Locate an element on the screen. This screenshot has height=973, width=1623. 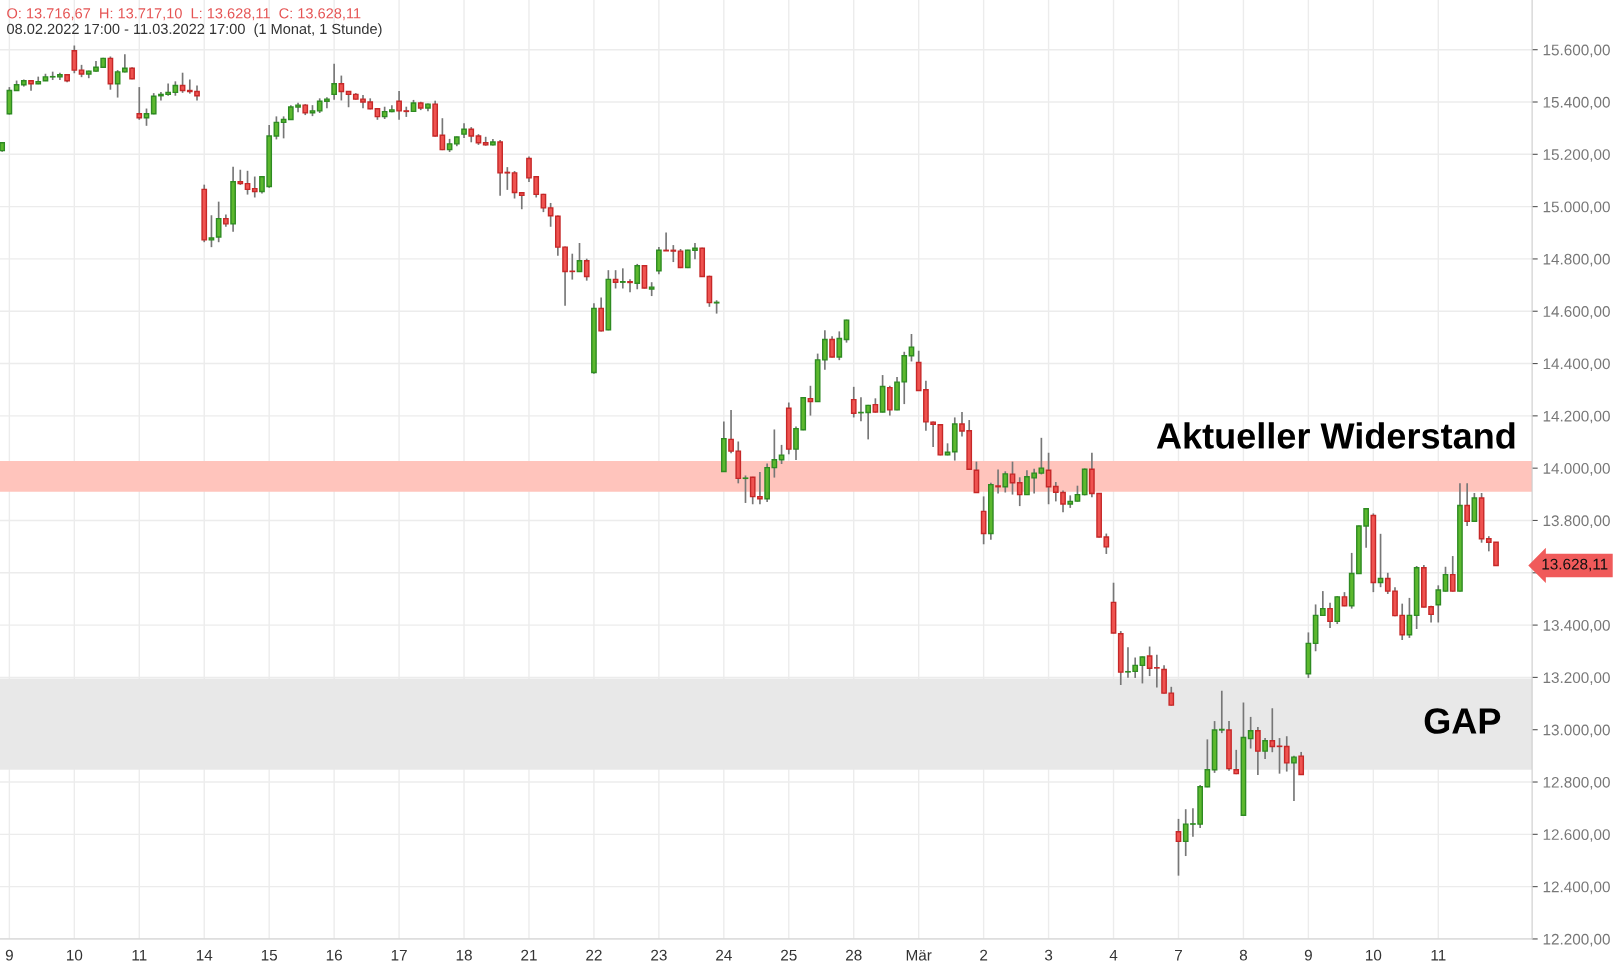
y-tick-label: 12.400,00 is located at coordinates (1576, 888).